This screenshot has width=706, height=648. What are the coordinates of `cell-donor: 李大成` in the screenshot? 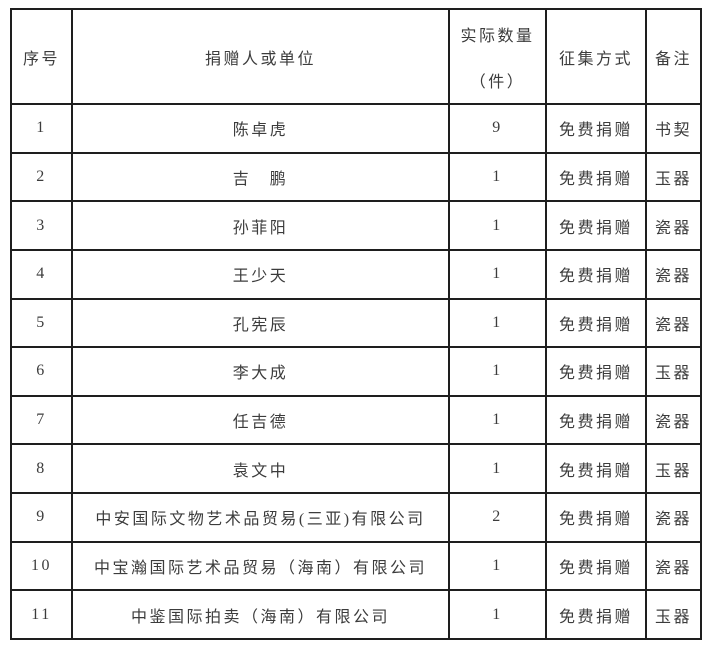 It's located at (260, 371).